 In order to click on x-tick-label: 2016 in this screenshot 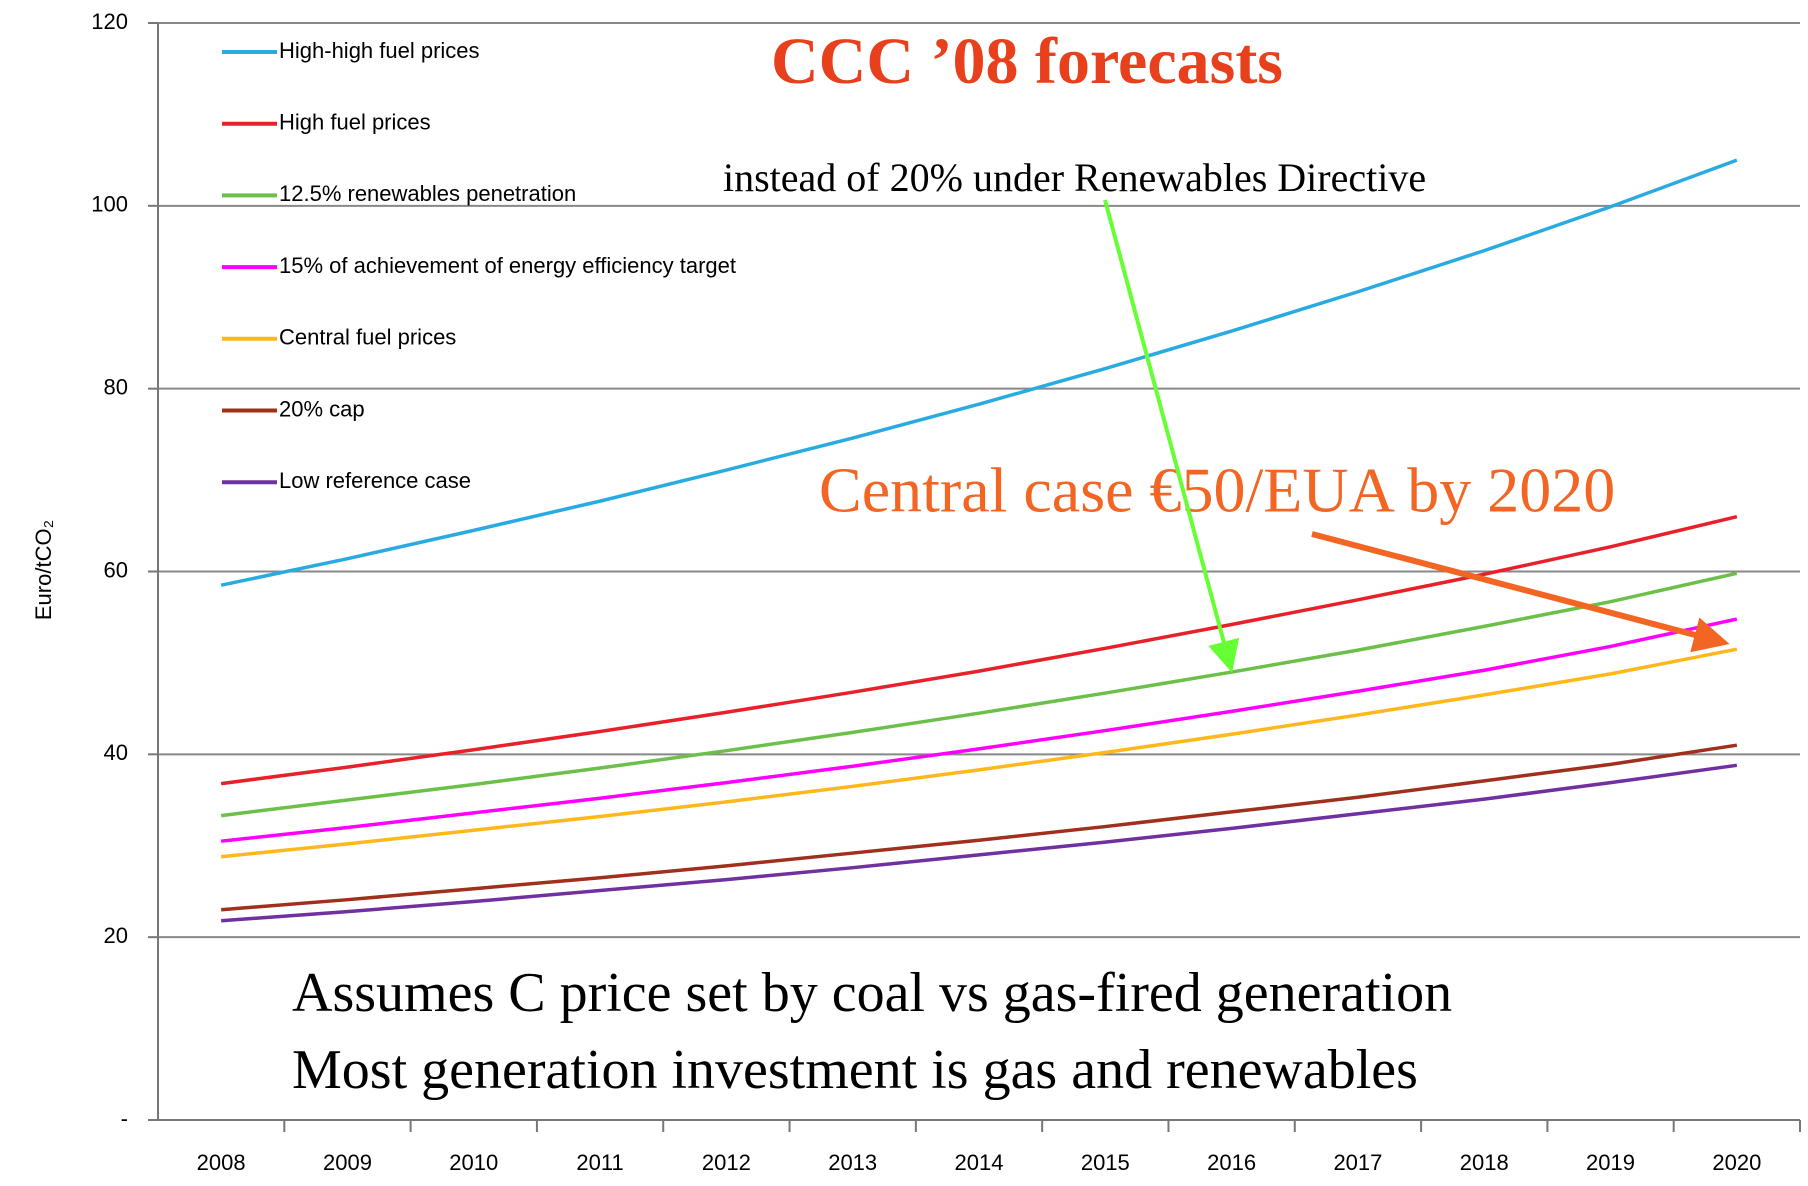, I will do `click(1231, 1162)`.